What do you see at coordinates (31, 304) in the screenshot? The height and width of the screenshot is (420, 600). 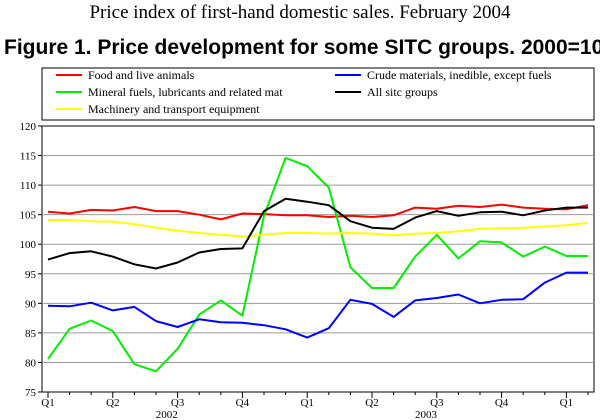 I see `y-tick-label: 90` at bounding box center [31, 304].